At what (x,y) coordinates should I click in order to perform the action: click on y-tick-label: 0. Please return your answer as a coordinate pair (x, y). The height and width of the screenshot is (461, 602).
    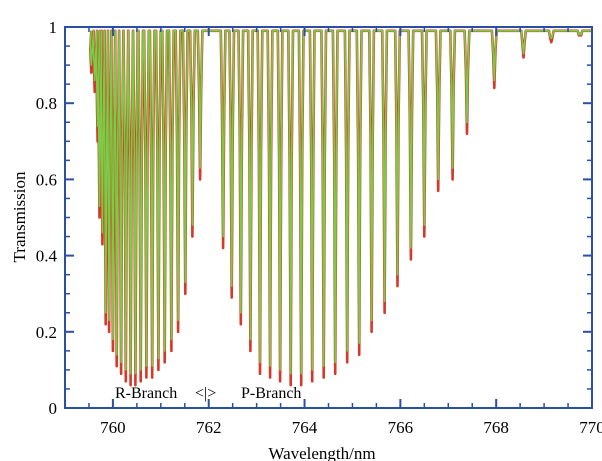
    Looking at the image, I should click on (53, 408).